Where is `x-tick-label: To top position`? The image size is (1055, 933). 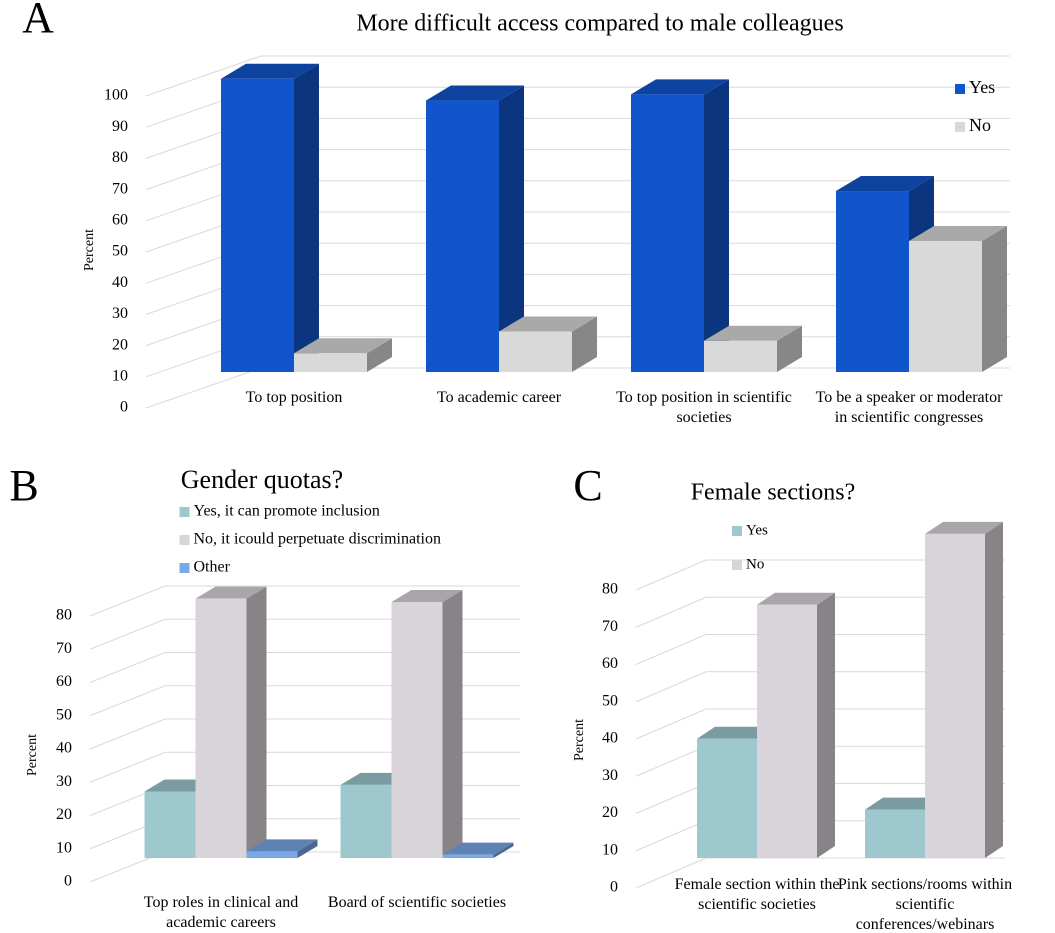
x-tick-label: To top position is located at coordinates (294, 397).